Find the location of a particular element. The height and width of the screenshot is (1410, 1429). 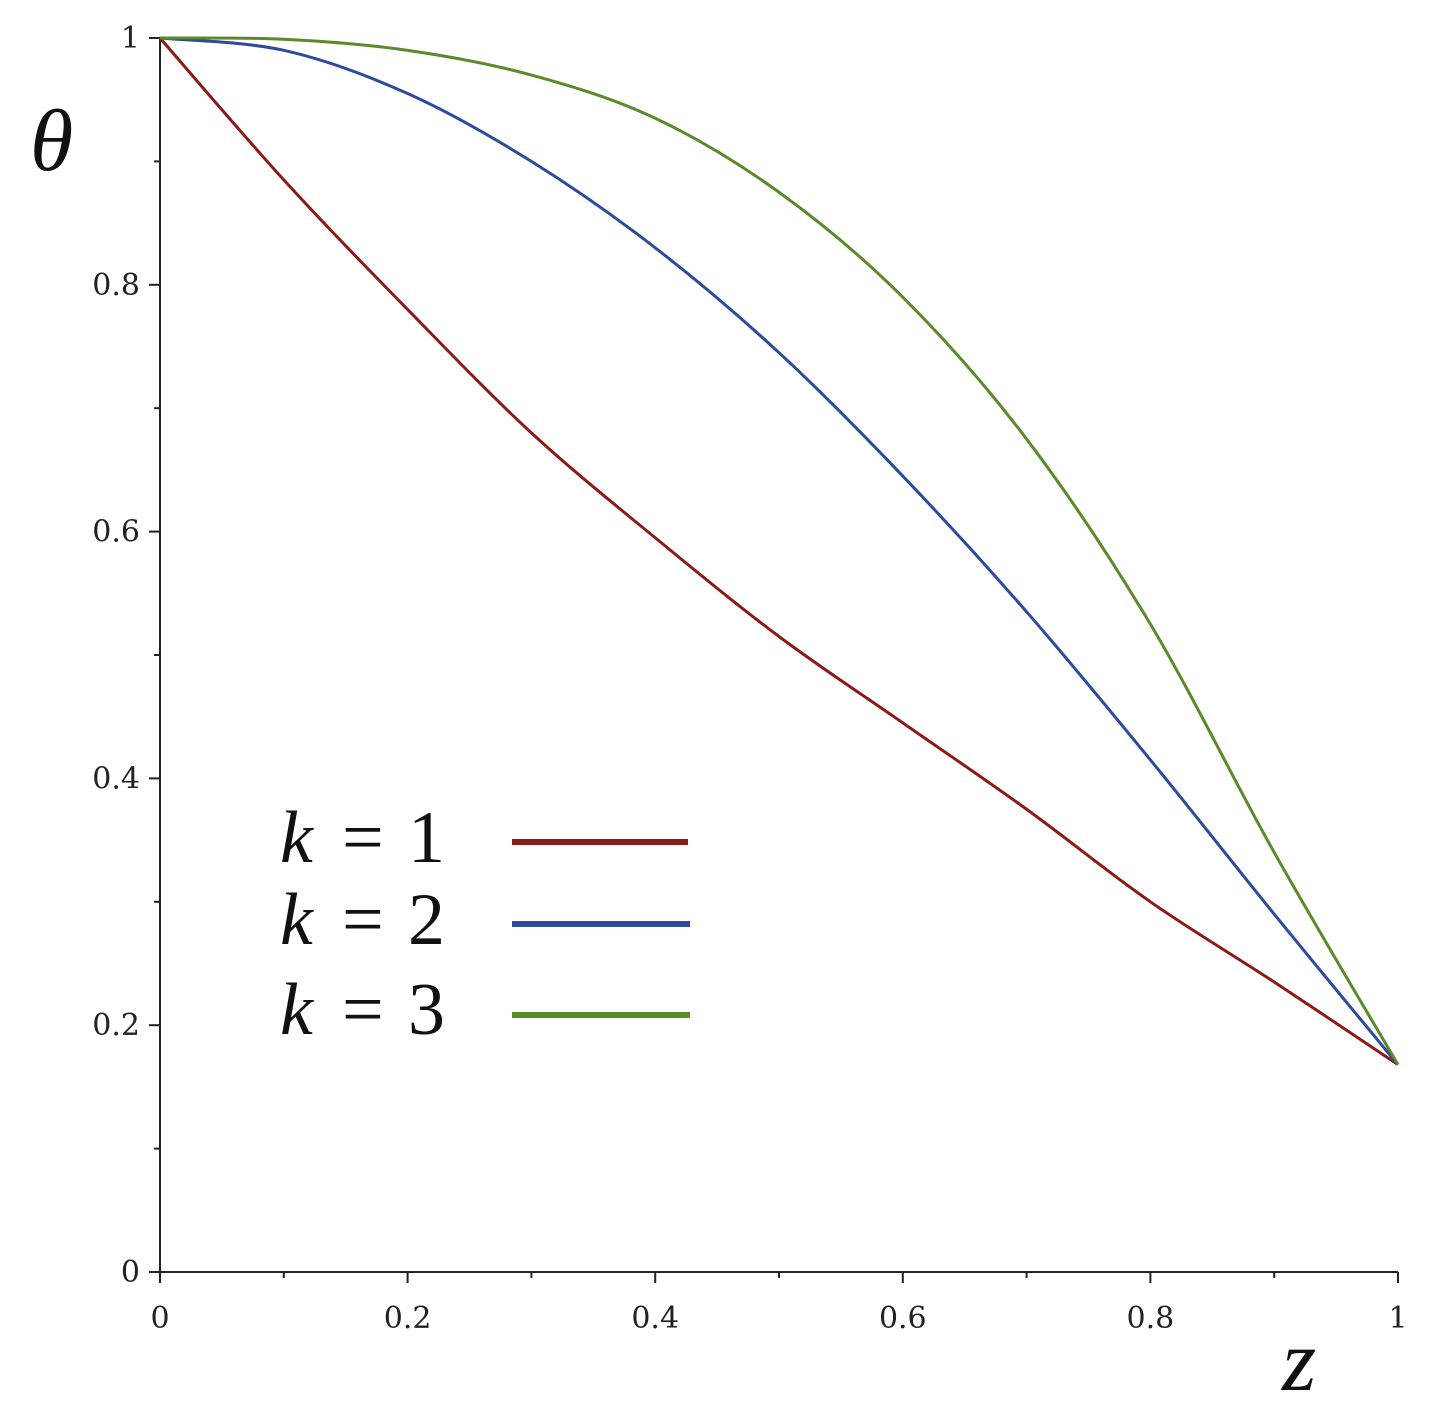

y-tick-label-4: 0.8 is located at coordinates (116, 285).